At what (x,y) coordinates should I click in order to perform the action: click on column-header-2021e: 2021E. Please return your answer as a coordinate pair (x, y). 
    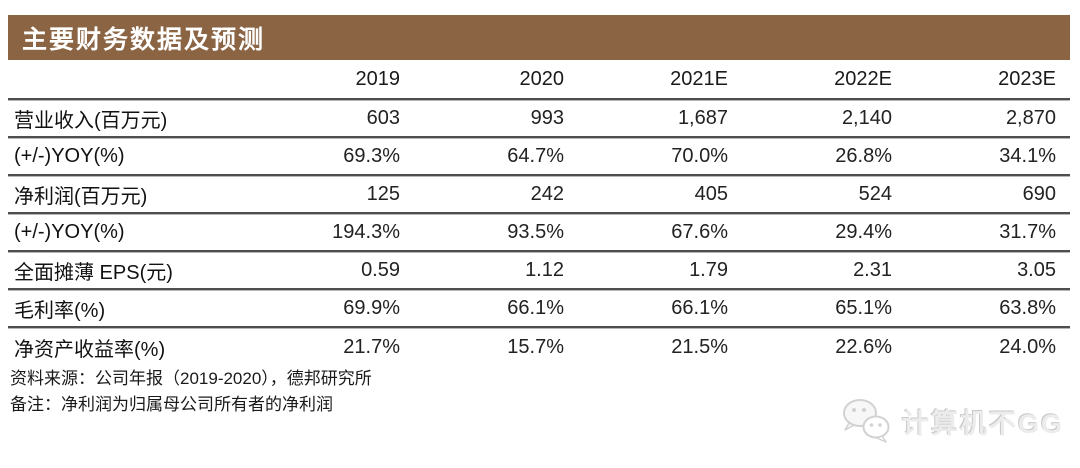
    Looking at the image, I should click on (699, 78).